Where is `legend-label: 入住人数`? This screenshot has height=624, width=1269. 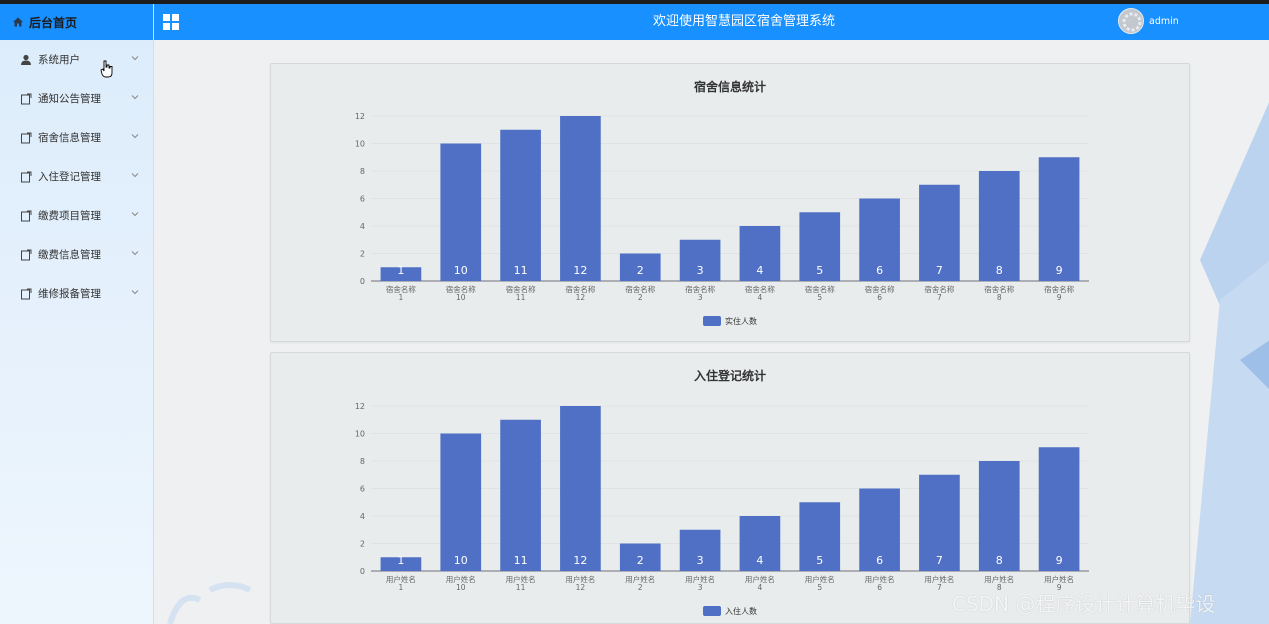 legend-label: 入住人数 is located at coordinates (741, 611).